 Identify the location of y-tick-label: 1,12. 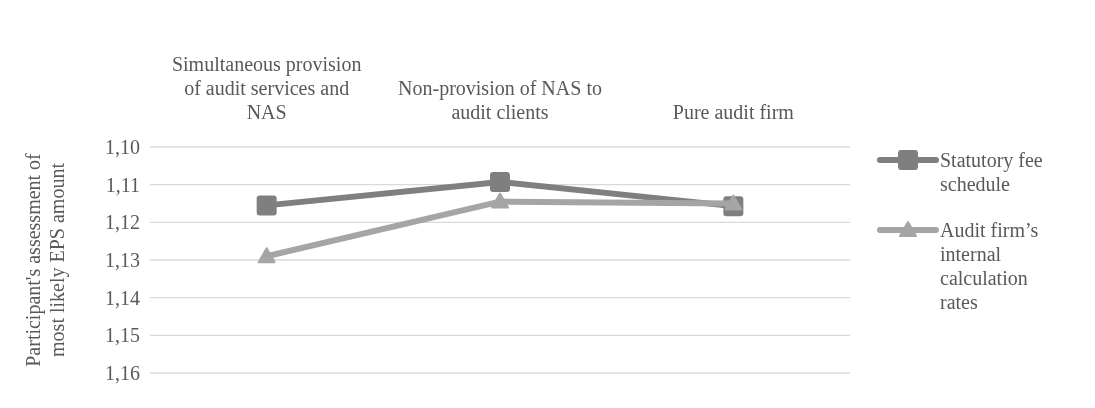
(122, 222).